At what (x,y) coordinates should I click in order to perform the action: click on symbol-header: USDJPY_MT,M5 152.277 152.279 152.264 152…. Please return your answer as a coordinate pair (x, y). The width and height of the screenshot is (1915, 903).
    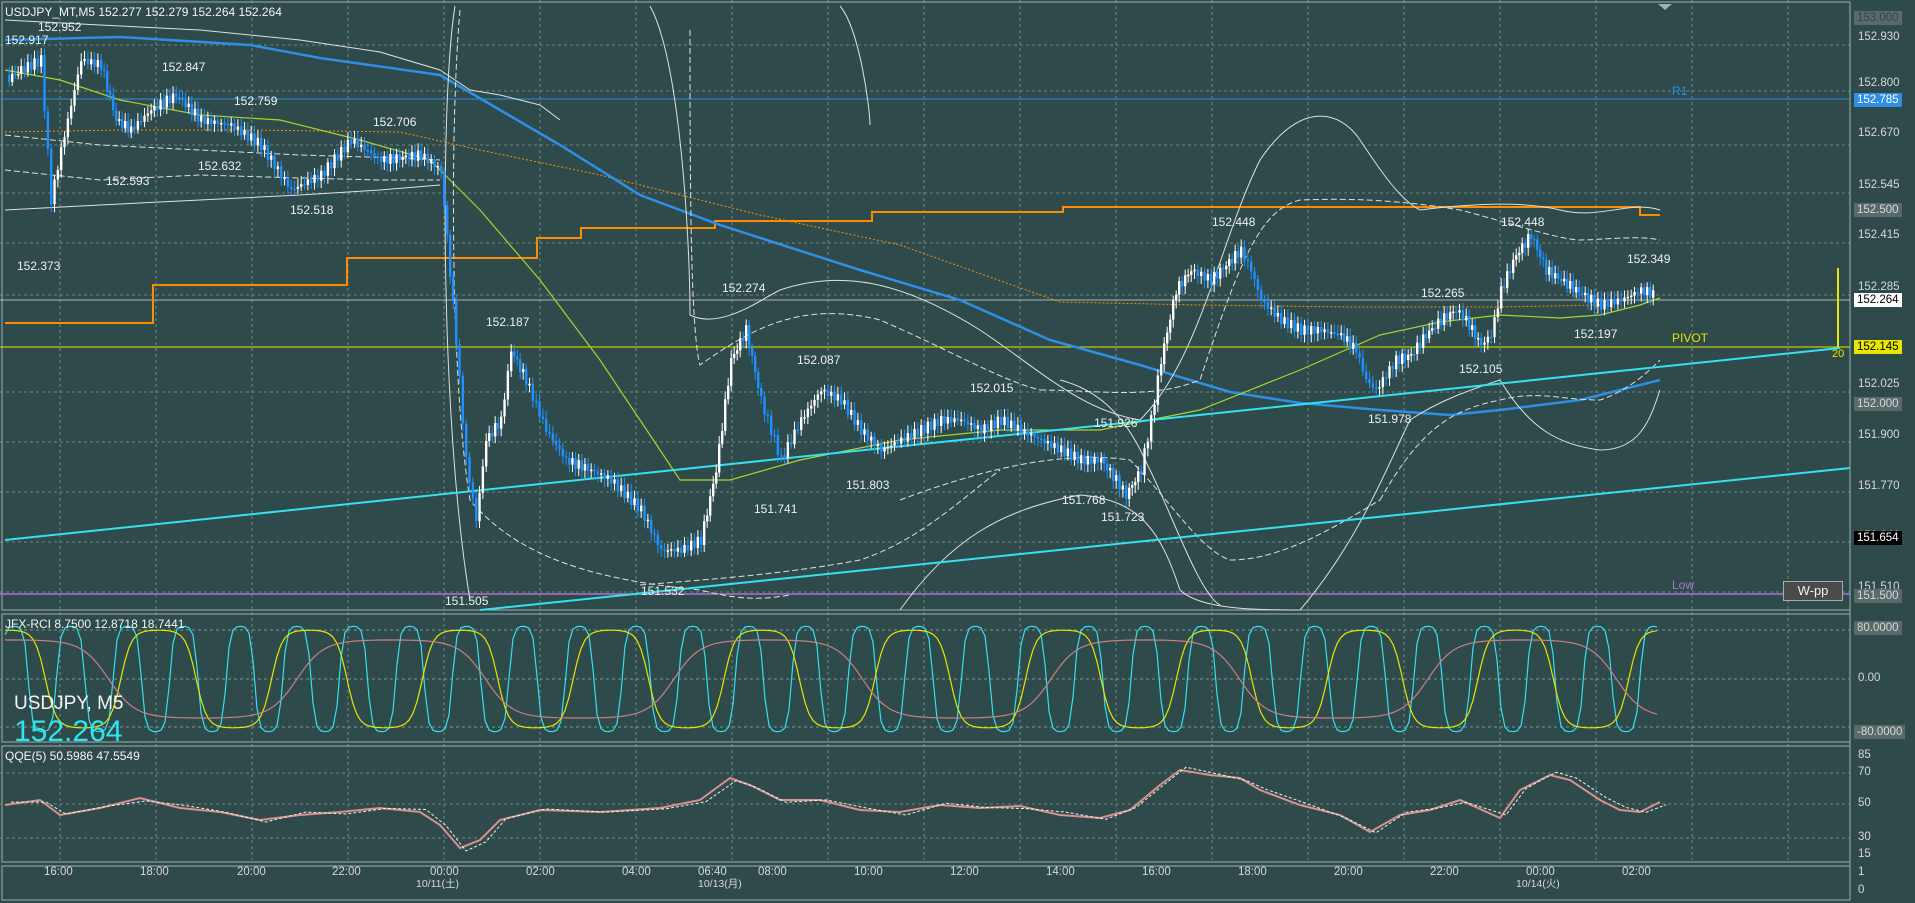
    Looking at the image, I should click on (143, 12).